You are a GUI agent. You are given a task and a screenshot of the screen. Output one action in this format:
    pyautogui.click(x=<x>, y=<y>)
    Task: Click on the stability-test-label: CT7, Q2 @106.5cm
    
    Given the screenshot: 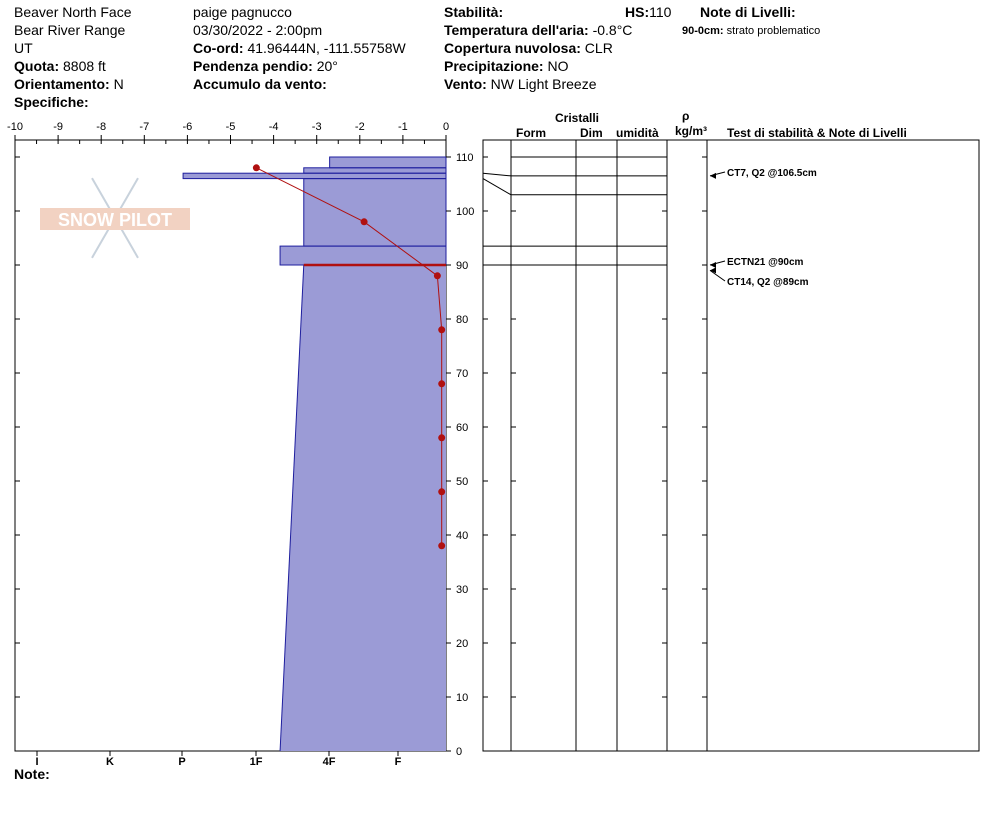 What is the action you would take?
    pyautogui.click(x=772, y=173)
    